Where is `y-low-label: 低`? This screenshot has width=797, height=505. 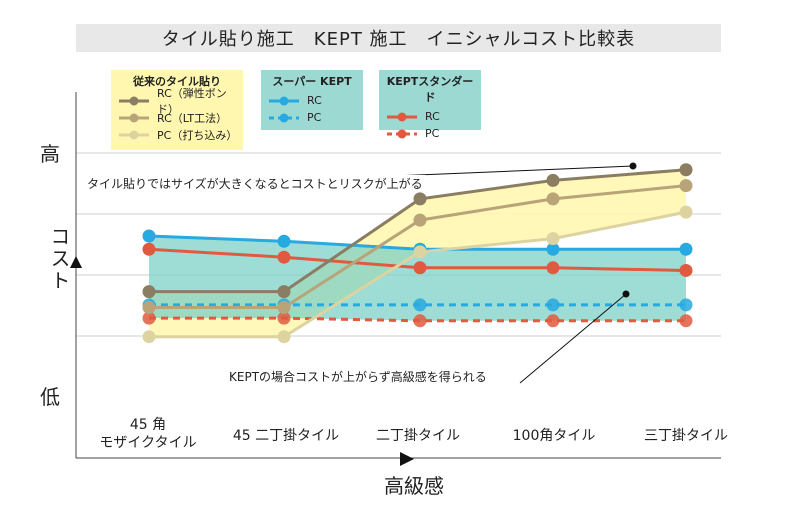
y-low-label: 低 is located at coordinates (50, 397).